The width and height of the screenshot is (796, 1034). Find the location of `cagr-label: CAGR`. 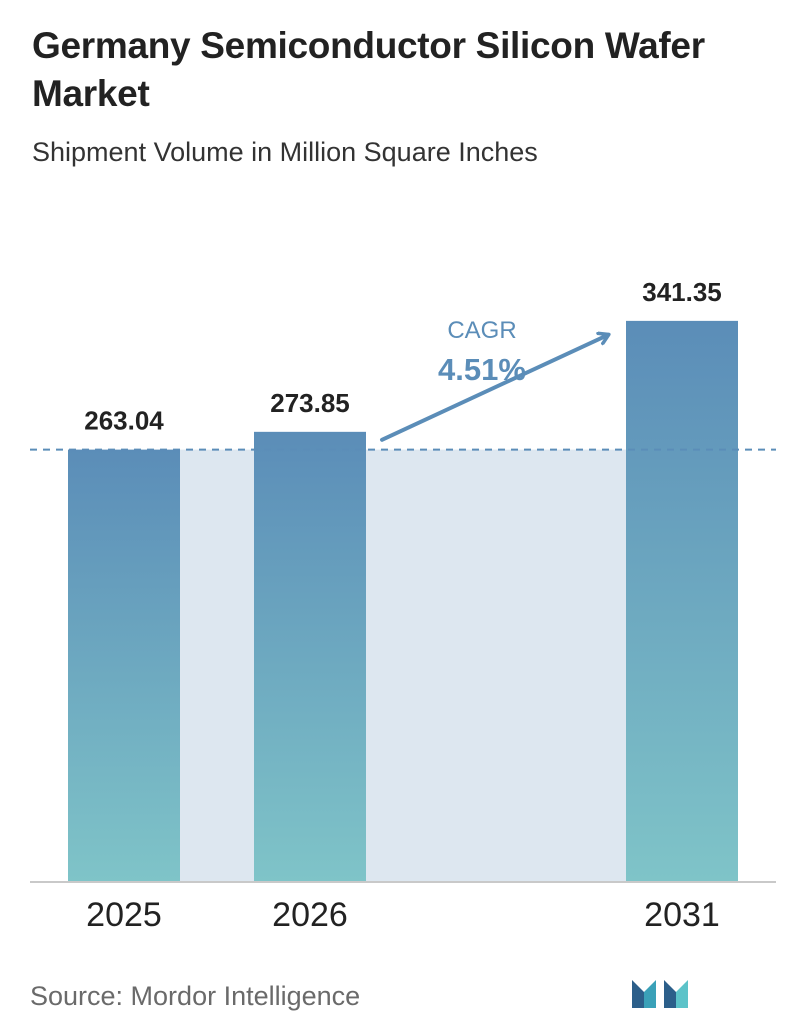

cagr-label: CAGR is located at coordinates (481, 330).